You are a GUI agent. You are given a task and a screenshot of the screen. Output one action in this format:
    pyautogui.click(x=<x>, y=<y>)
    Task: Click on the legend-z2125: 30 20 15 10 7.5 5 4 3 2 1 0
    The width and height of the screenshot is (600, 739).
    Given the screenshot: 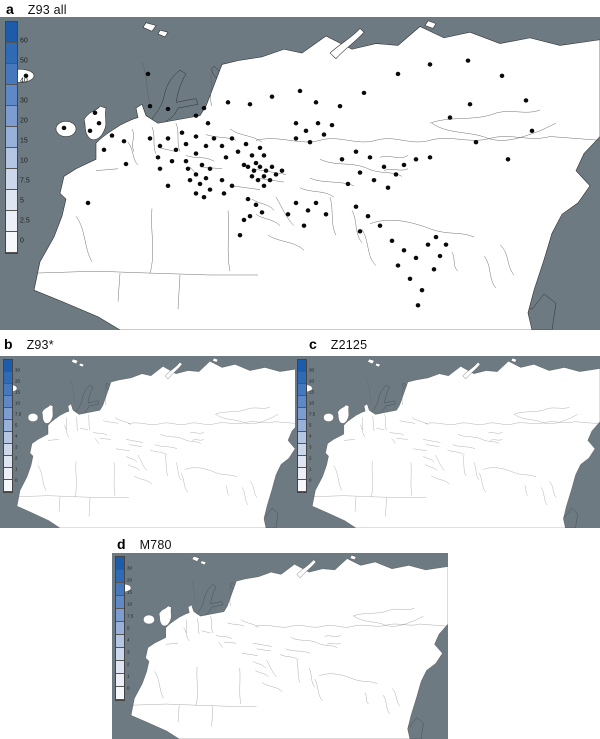 What is the action you would take?
    pyautogui.click(x=306, y=426)
    